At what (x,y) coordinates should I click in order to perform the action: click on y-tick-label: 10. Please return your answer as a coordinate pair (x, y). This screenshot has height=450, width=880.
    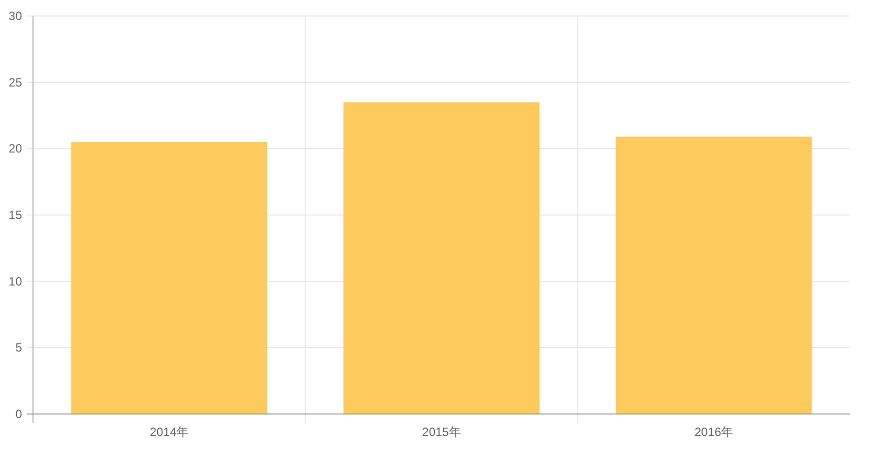
    Looking at the image, I should click on (15, 281).